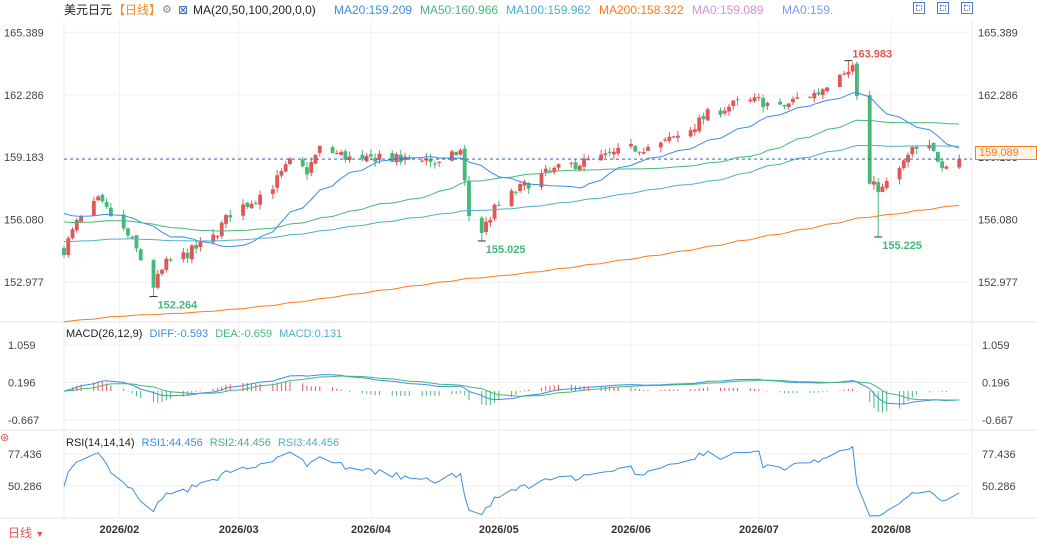 Image resolution: width=1037 pixels, height=544 pixels. I want to click on macd-tick-left: 1.059, so click(22, 346).